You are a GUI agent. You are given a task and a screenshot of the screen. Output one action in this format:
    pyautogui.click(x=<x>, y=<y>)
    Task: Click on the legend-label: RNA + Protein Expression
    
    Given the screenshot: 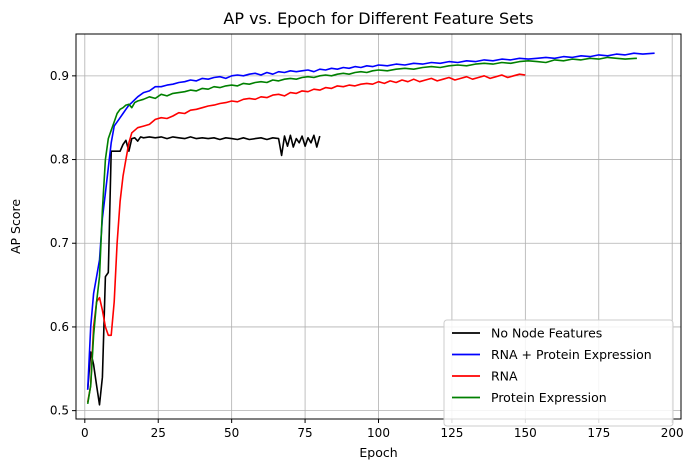 What is the action you would take?
    pyautogui.click(x=571, y=354)
    